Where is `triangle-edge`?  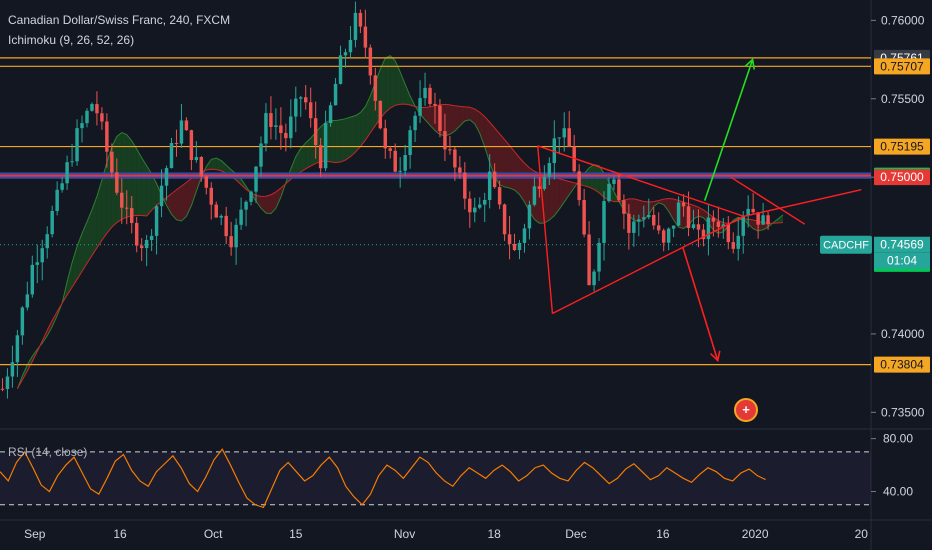
triangle-edge is located at coordinates (641, 181).